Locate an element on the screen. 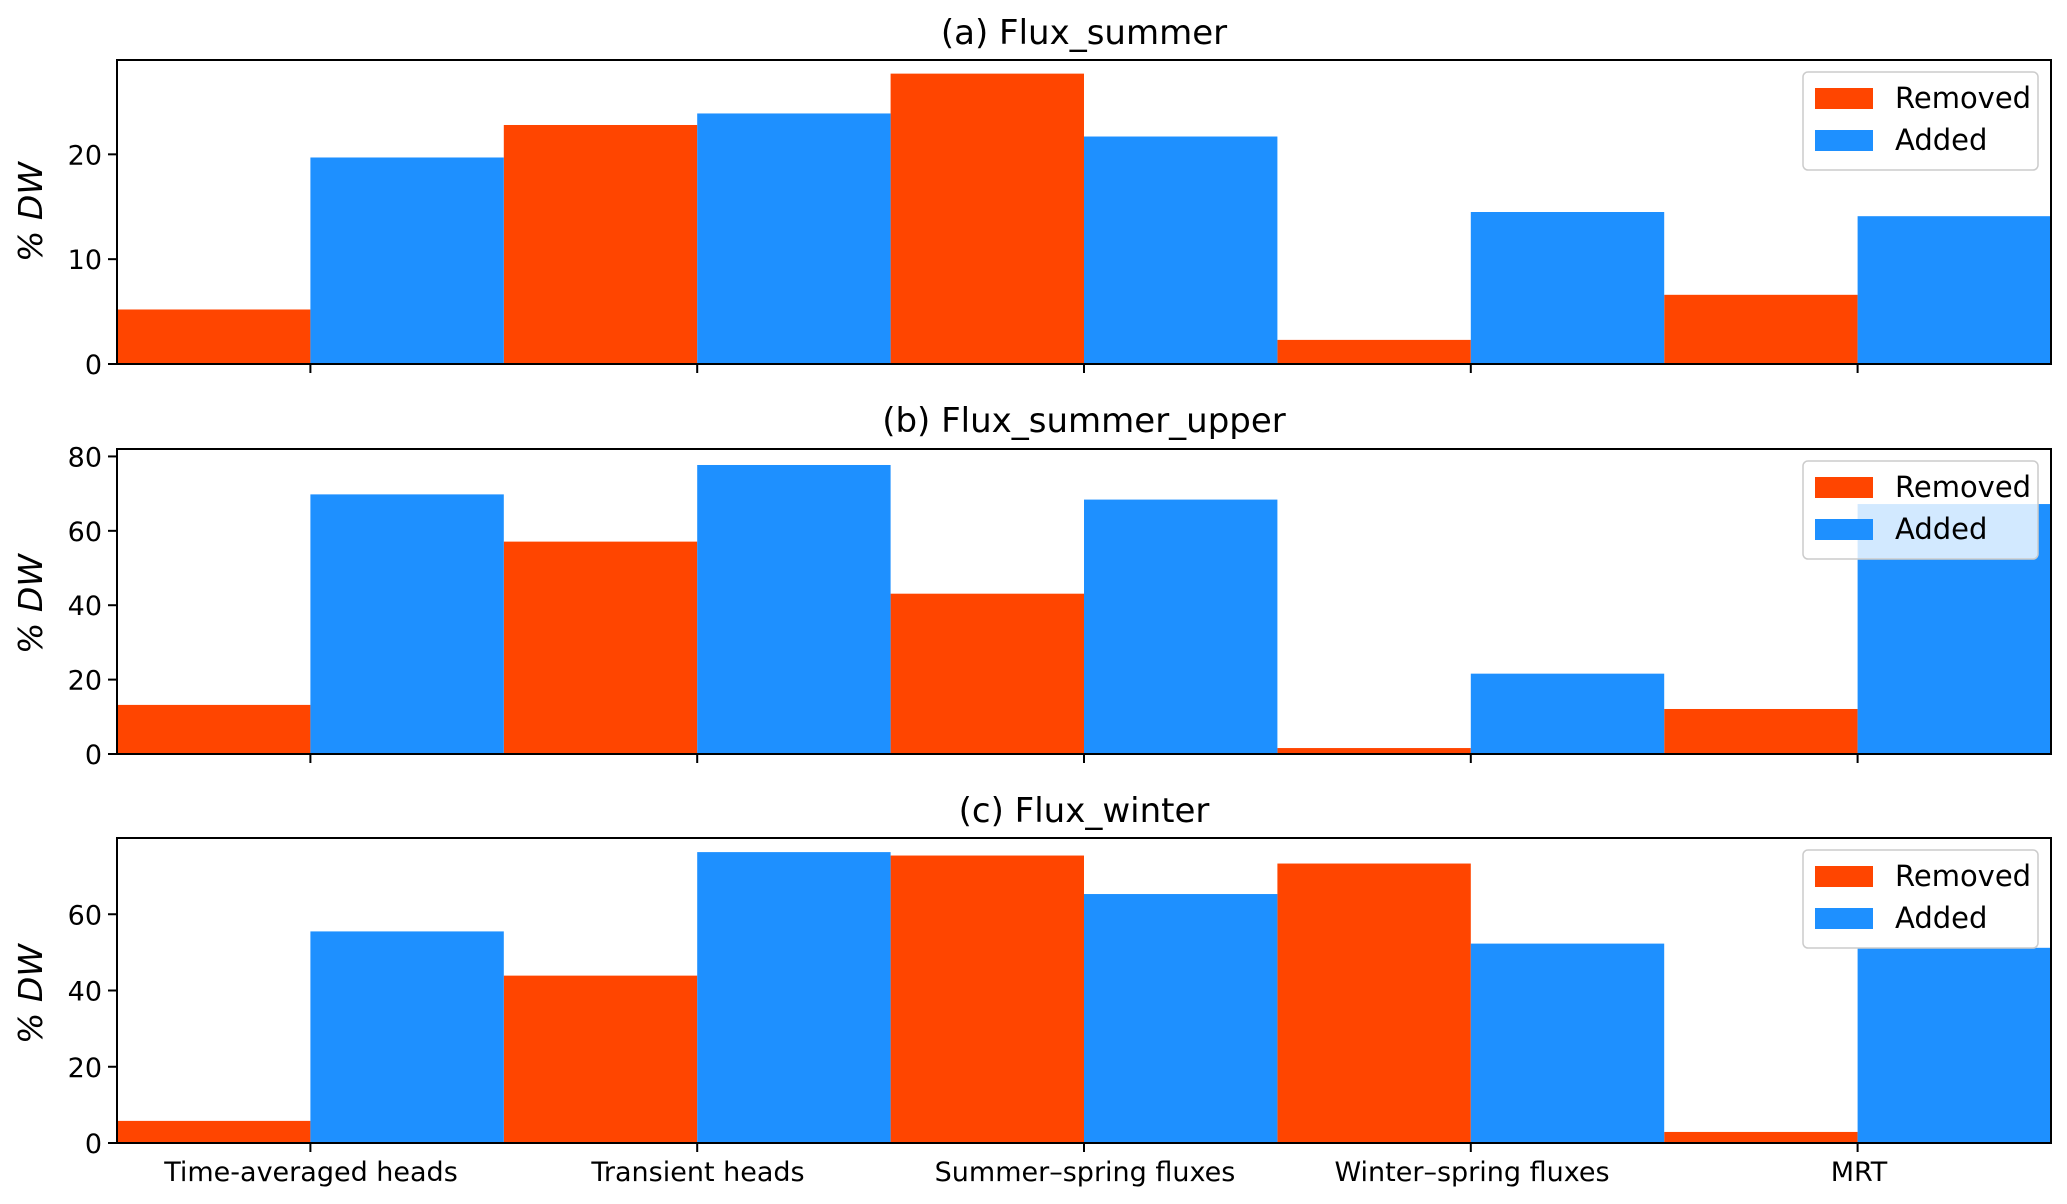 The width and height of the screenshot is (2067, 1204). bar-a-added-time-averaged-heads is located at coordinates (407, 260).